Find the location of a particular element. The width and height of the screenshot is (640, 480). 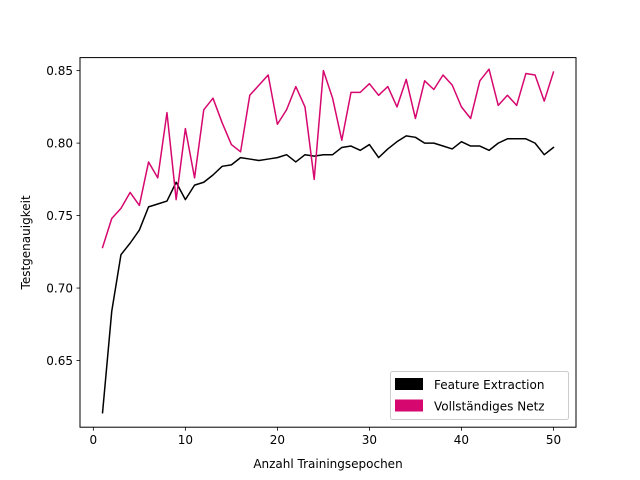

legend-label-1: Feature Extraction is located at coordinates (489, 385).